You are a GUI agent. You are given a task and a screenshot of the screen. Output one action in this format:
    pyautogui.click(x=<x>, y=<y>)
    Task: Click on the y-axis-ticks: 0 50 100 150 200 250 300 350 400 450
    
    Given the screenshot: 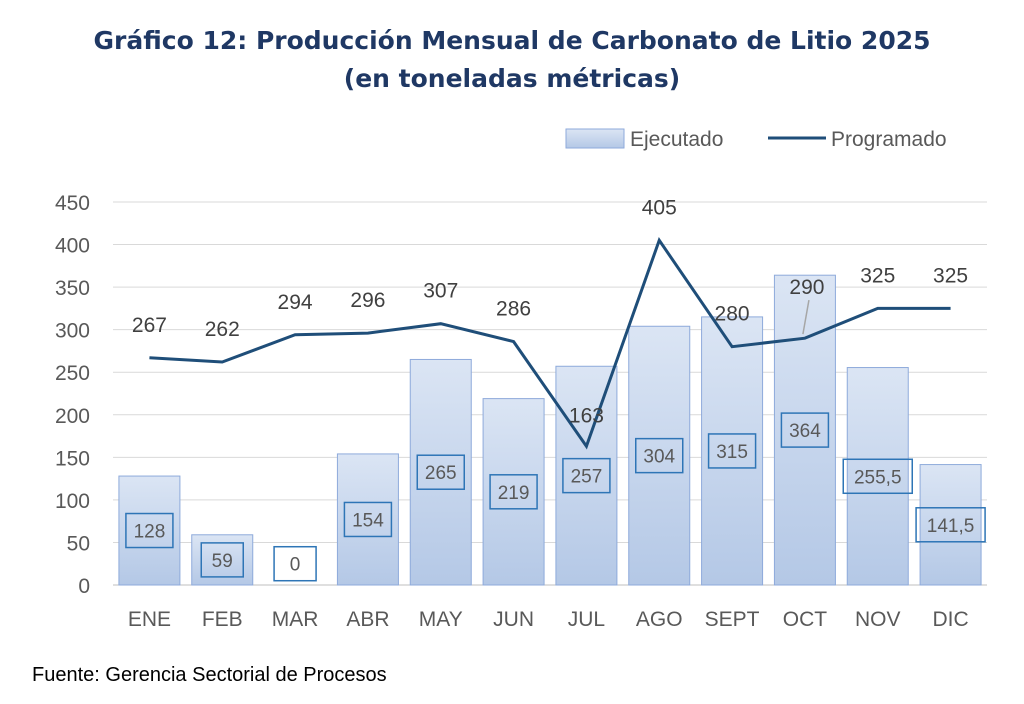 What is the action you would take?
    pyautogui.click(x=72, y=395)
    